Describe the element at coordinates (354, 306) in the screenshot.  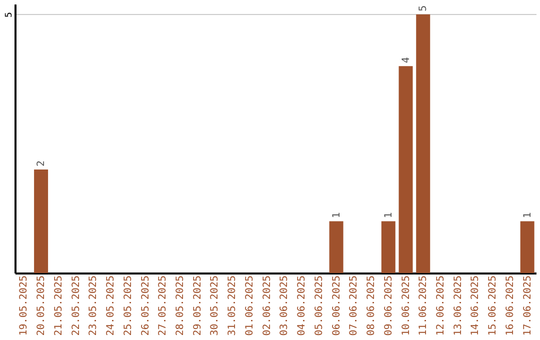
I see `x-tick-label: 07.06.2025` at that location.